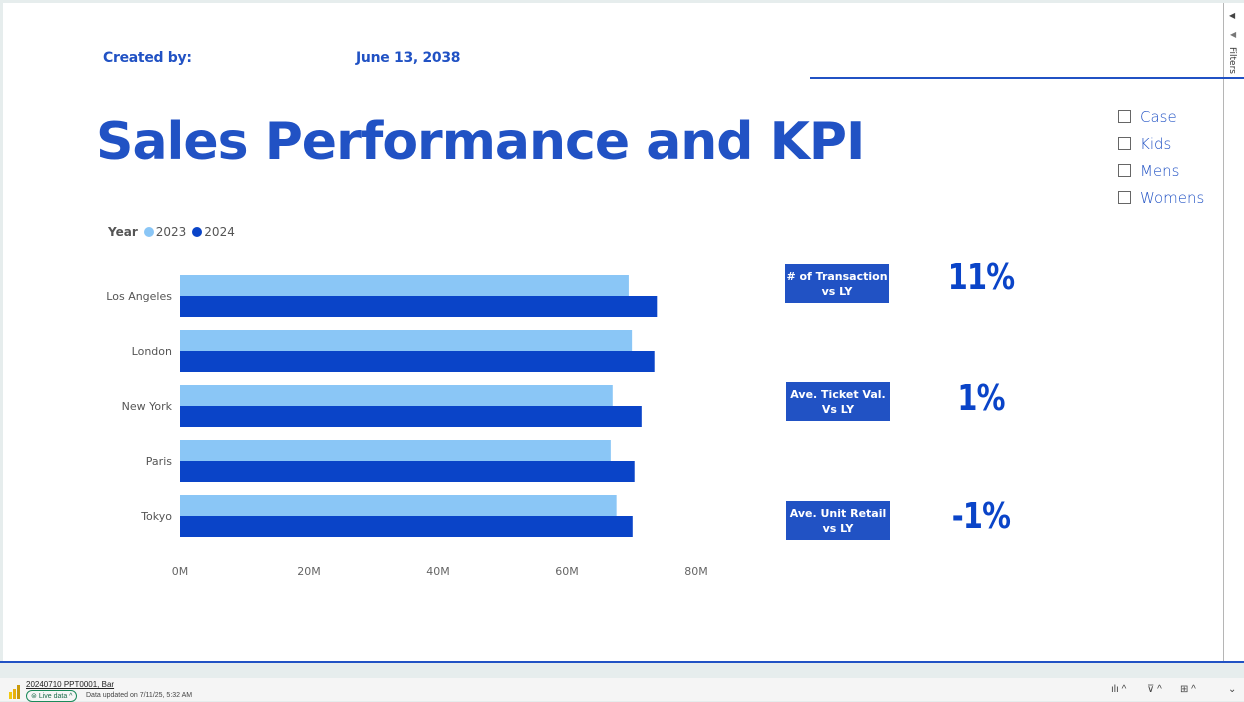 The width and height of the screenshot is (1244, 702). I want to click on slicer-item-womens: Womens, so click(1161, 197).